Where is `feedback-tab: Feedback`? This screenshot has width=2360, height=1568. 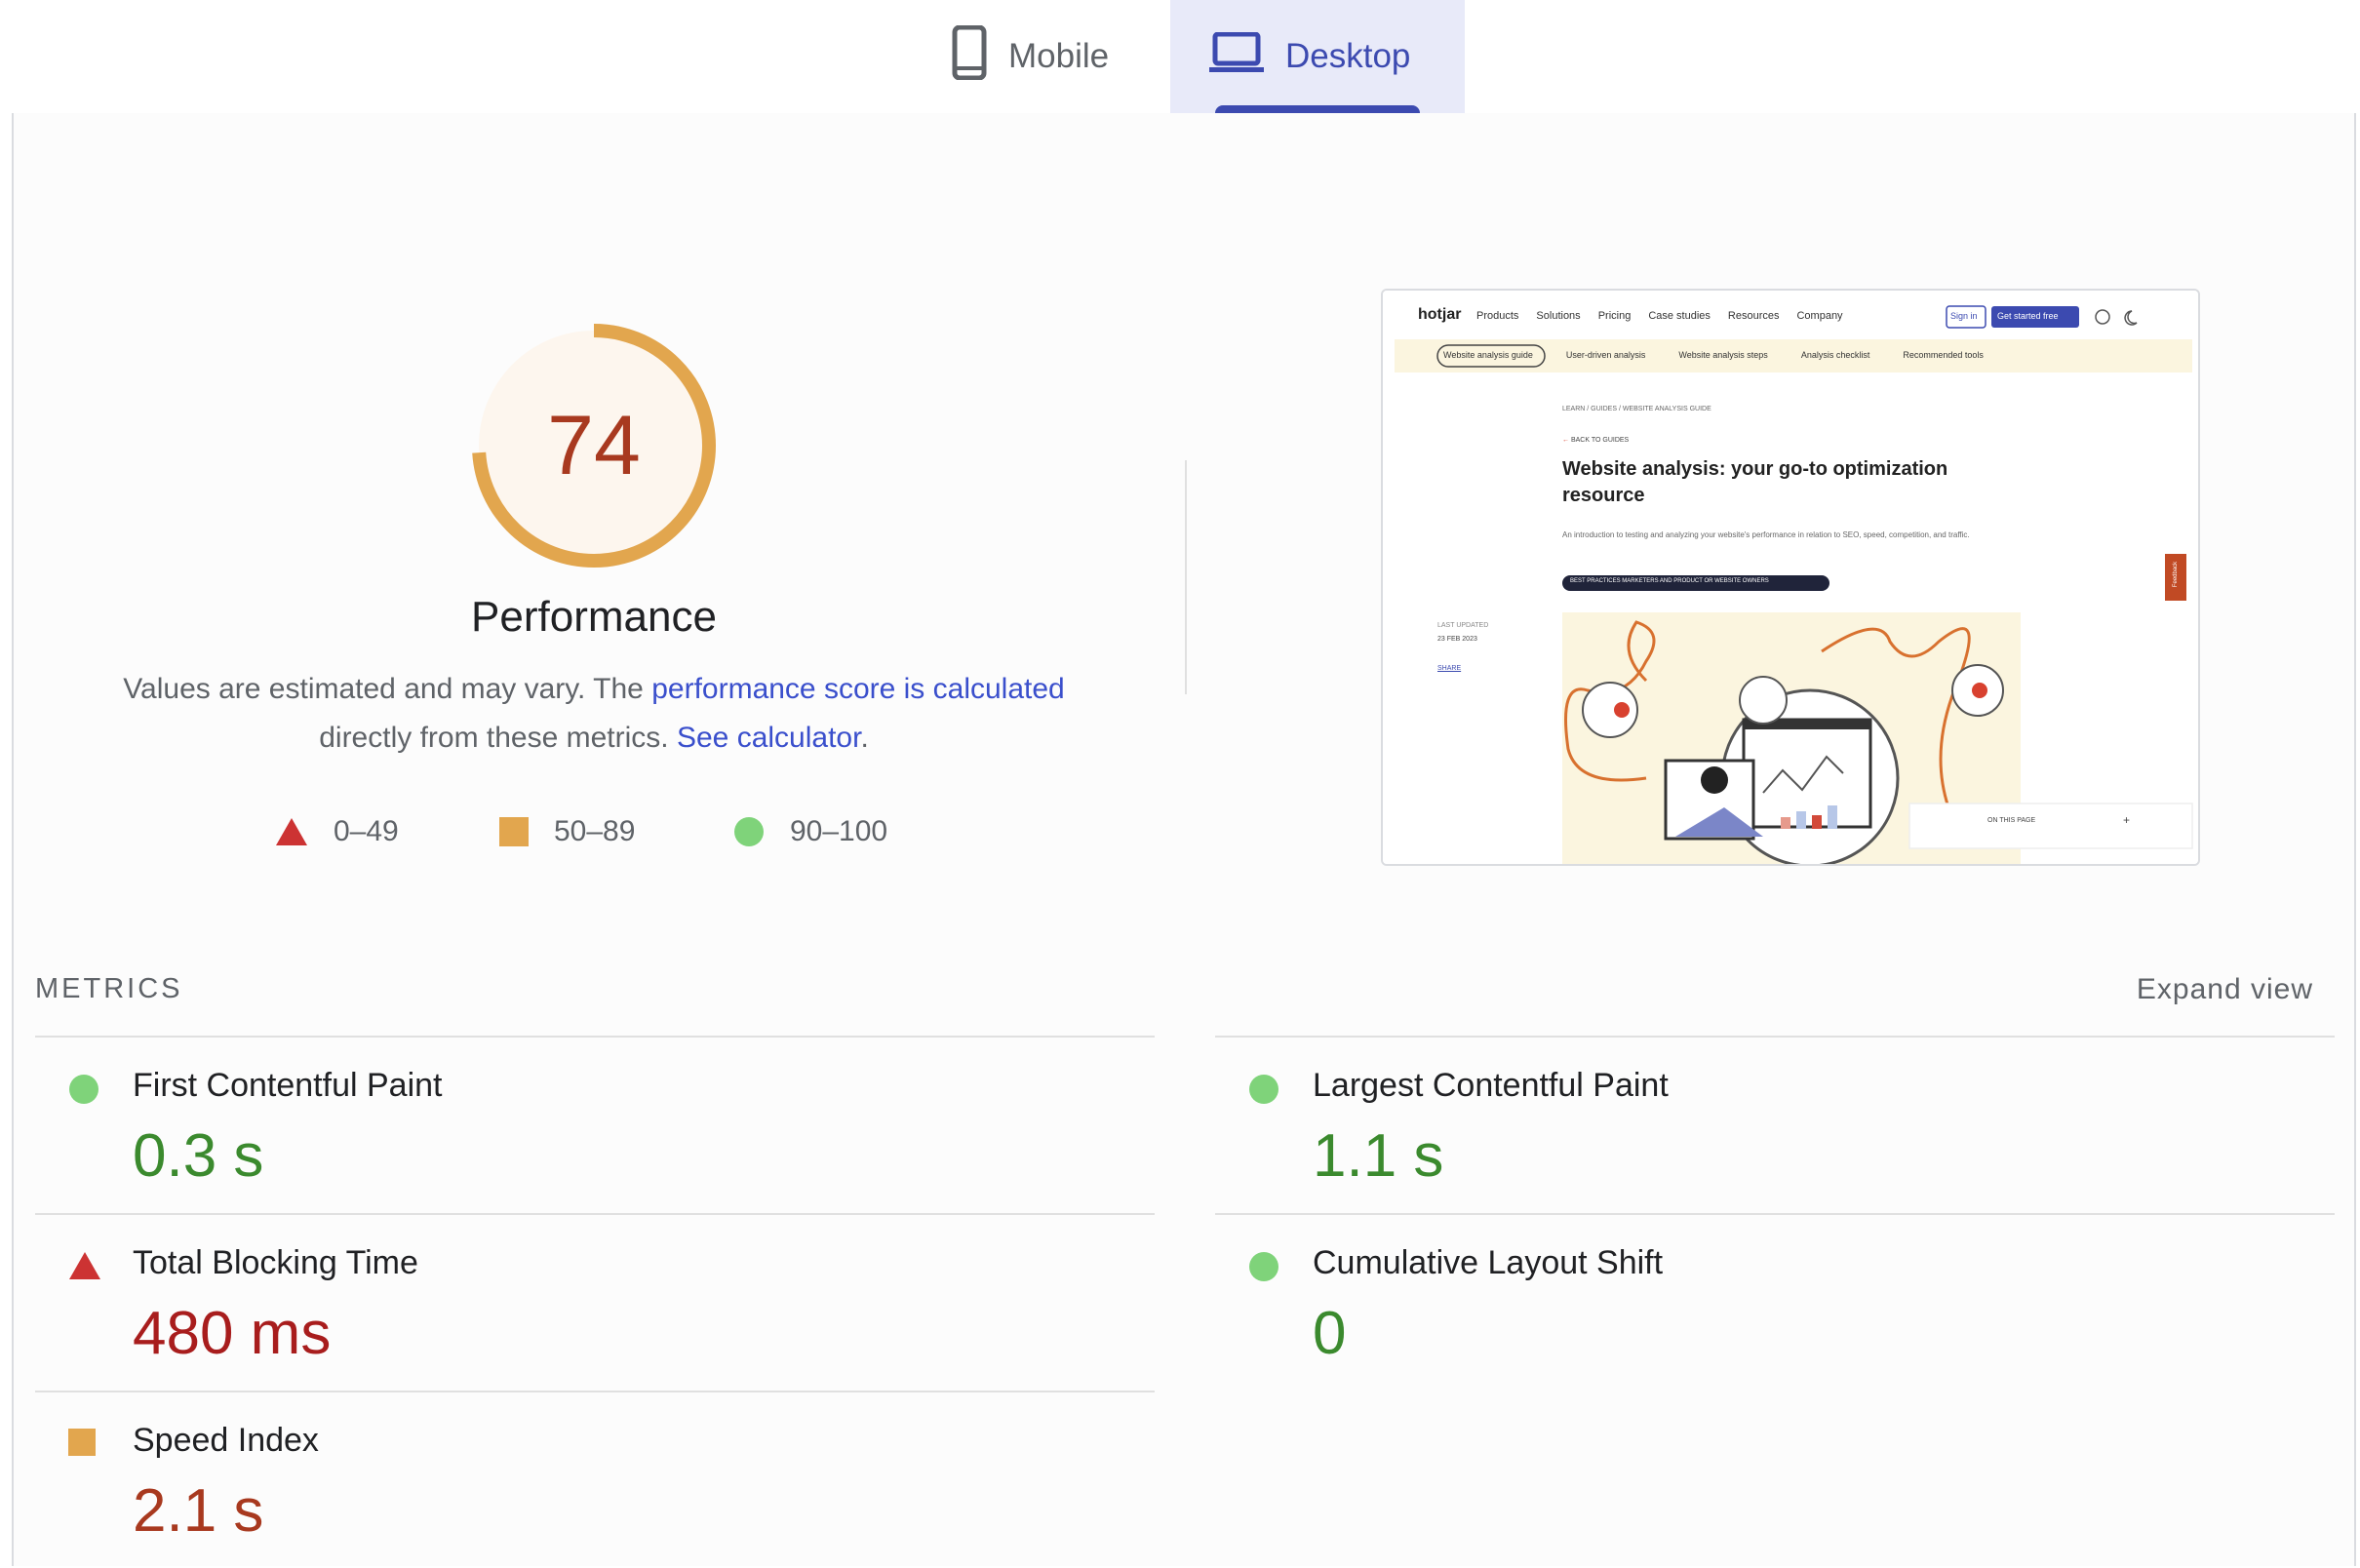
feedback-tab: Feedback is located at coordinates (2176, 574).